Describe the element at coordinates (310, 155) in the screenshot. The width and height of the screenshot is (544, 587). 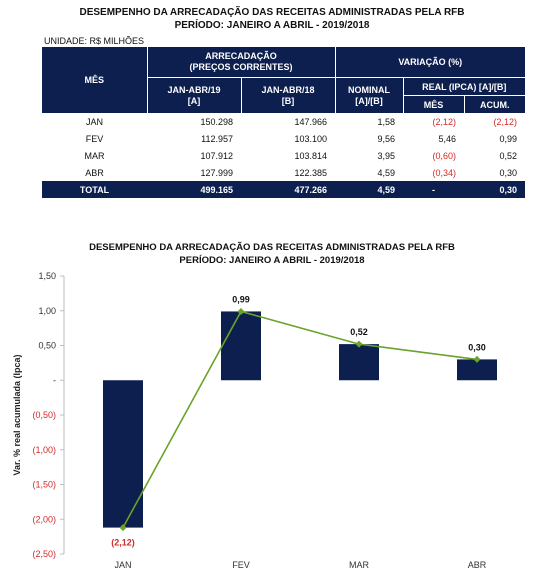
I see `row-b: 103.814` at that location.